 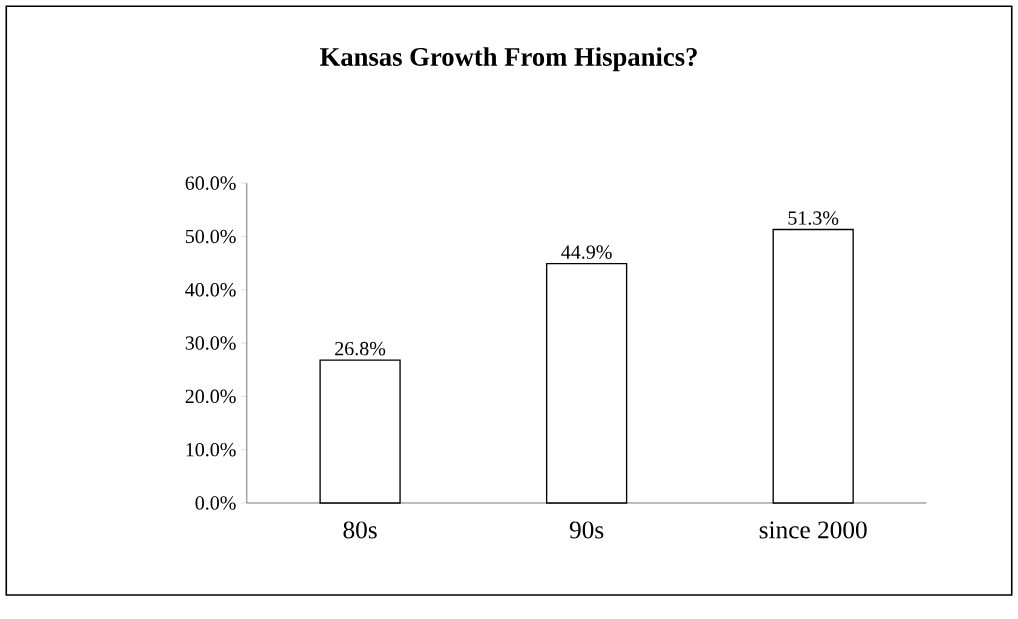 I want to click on y-tick-label: 20.0%, so click(x=210, y=396).